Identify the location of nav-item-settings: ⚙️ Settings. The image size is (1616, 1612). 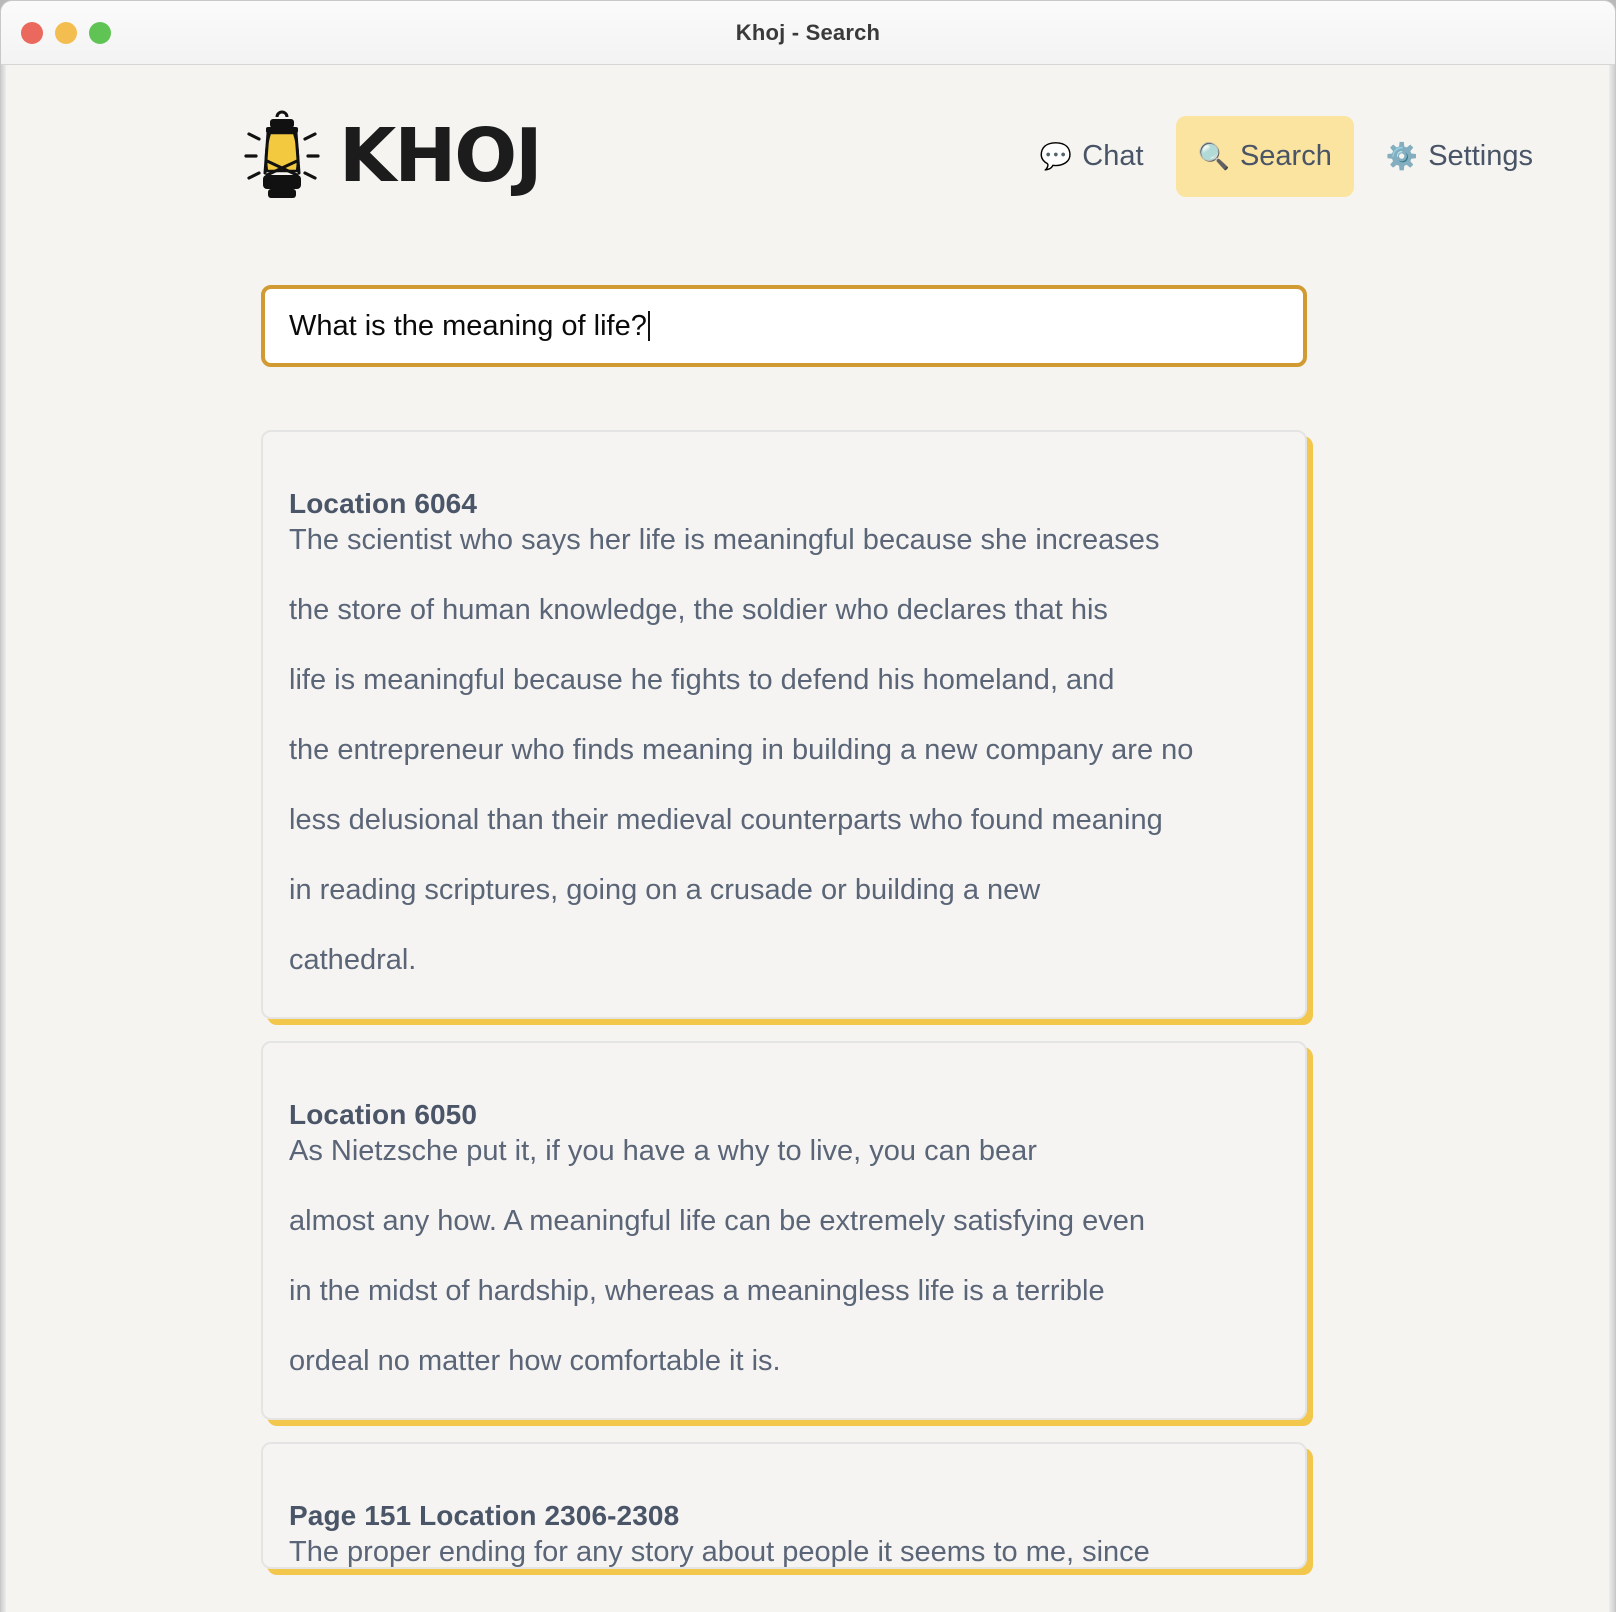
(1459, 156).